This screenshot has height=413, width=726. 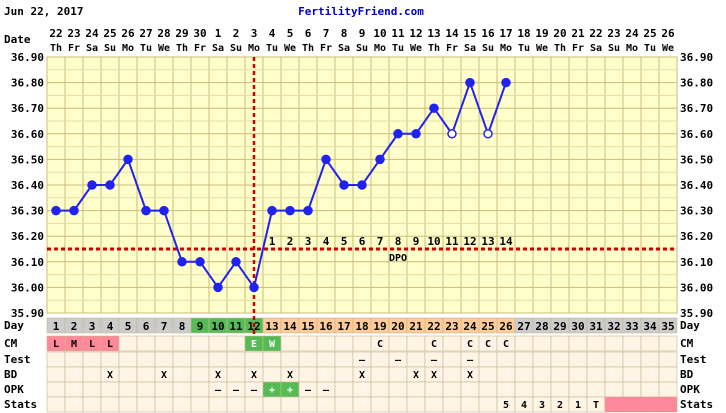 What do you see at coordinates (218, 33) in the screenshot?
I see `date-tick: 1` at bounding box center [218, 33].